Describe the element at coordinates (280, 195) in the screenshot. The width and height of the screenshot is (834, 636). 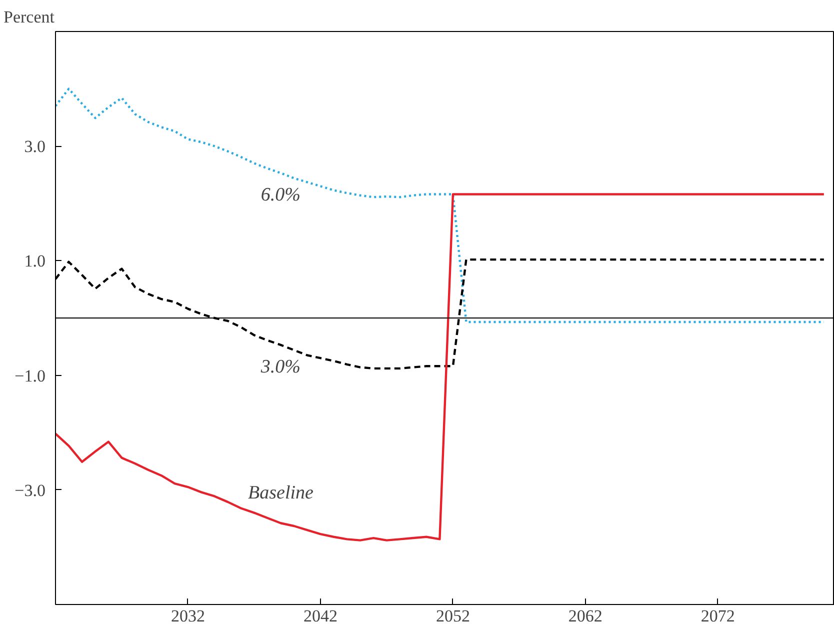
I see `series-label: 6.0%` at that location.